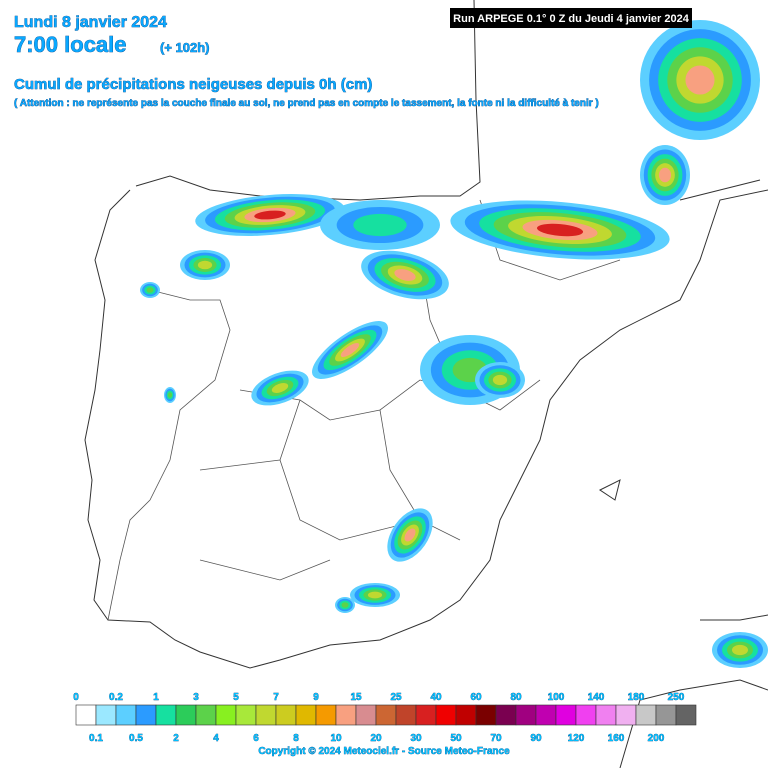  Describe the element at coordinates (236, 697) in the screenshot. I see `legend-label: 5` at that location.